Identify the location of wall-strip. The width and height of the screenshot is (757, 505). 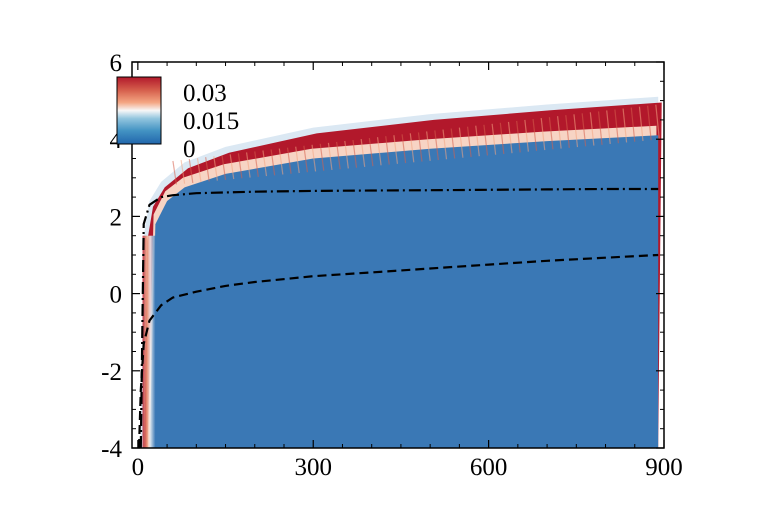
(149, 341).